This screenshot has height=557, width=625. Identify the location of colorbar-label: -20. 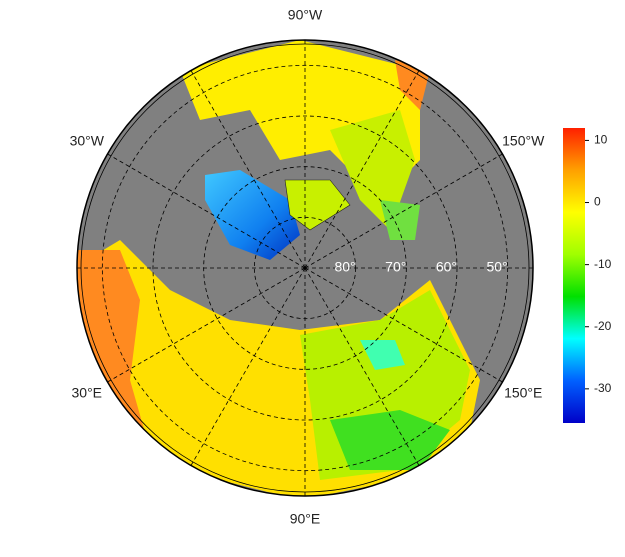
(603, 326).